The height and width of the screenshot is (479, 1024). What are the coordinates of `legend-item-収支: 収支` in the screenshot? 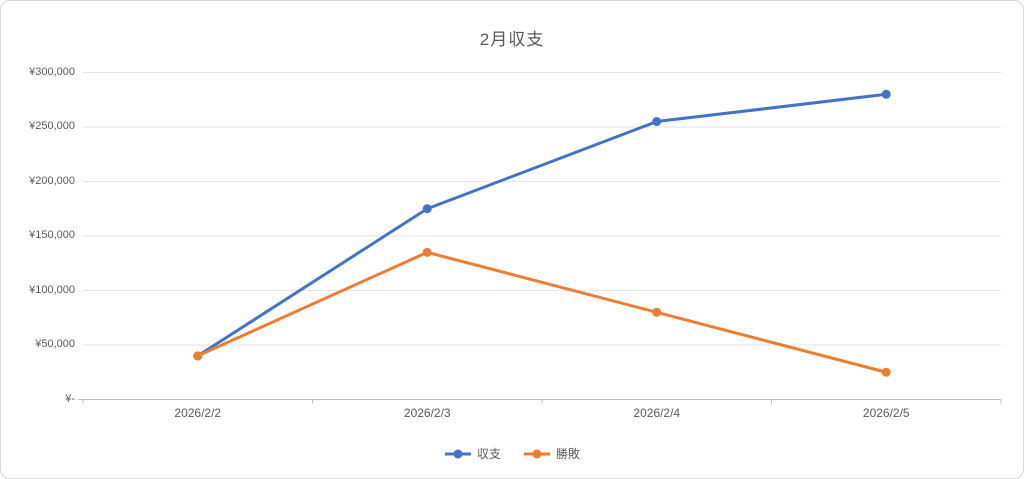 It's located at (472, 453).